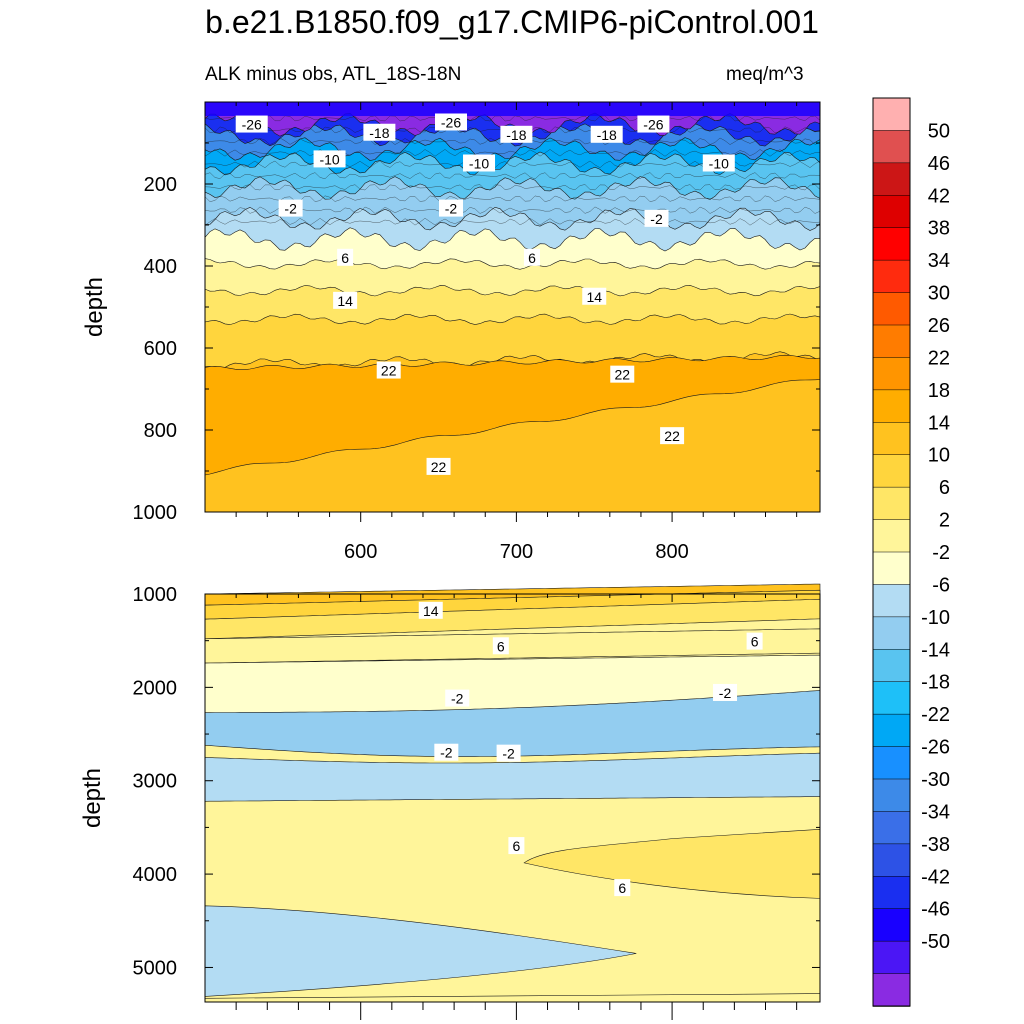 This screenshot has height=1024, width=1024. I want to click on colorbar-label: 30, so click(939, 294).